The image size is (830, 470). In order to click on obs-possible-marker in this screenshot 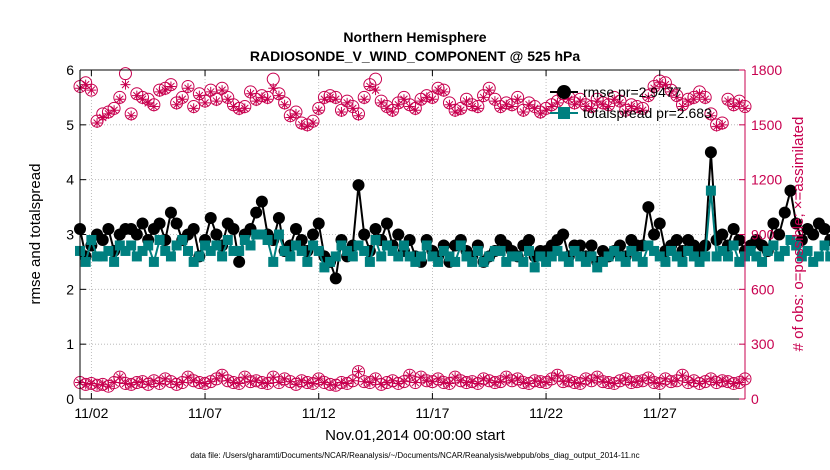, I will do `click(91, 90)`.